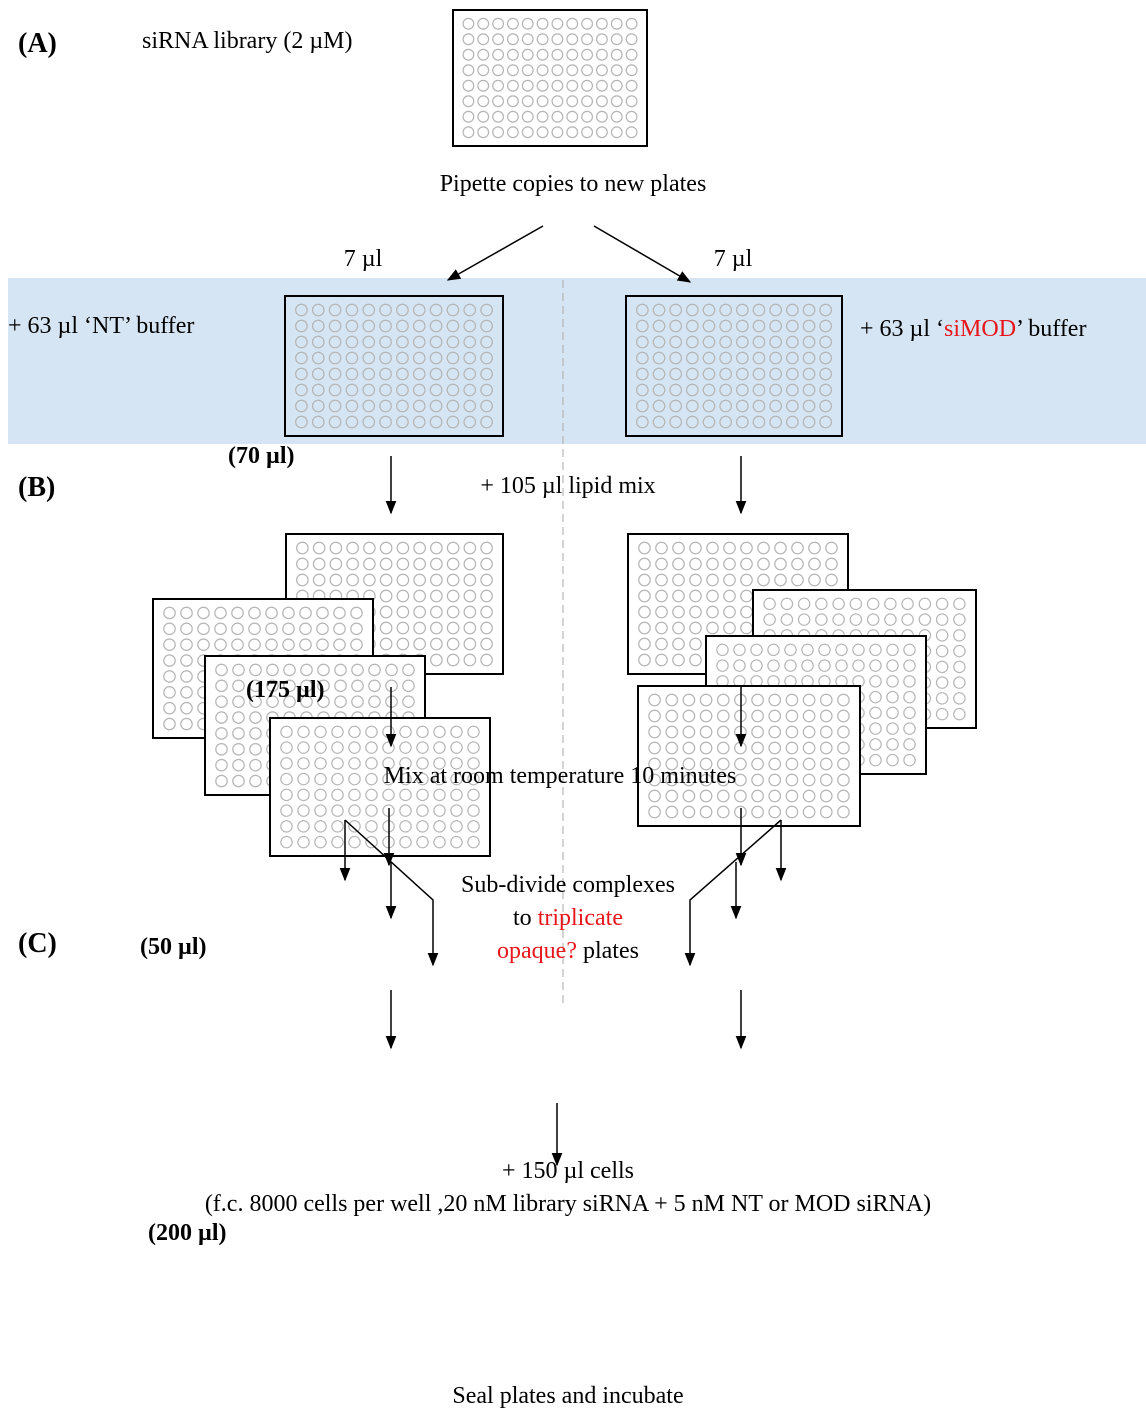 This screenshot has height=1427, width=1146. What do you see at coordinates (573, 184) in the screenshot?
I see `step-text: Pipette copies to new plates` at bounding box center [573, 184].